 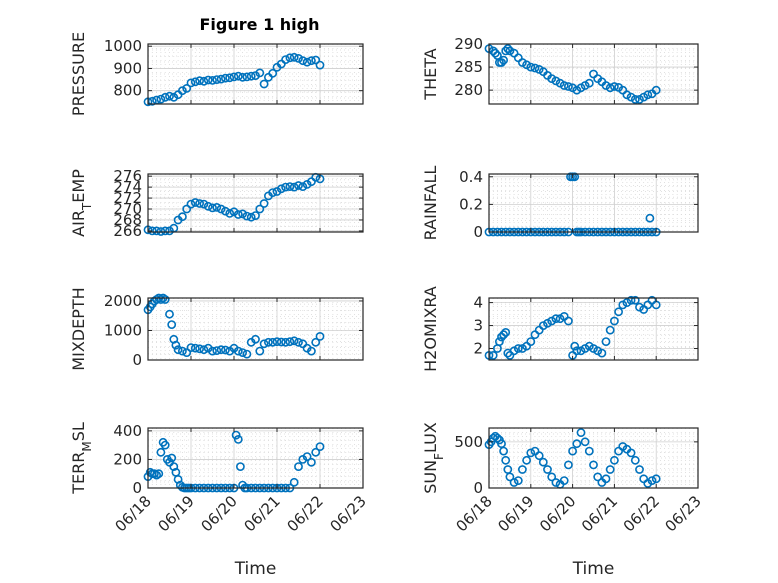 I want to click on y-tick-label: 280, so click(x=468, y=90).